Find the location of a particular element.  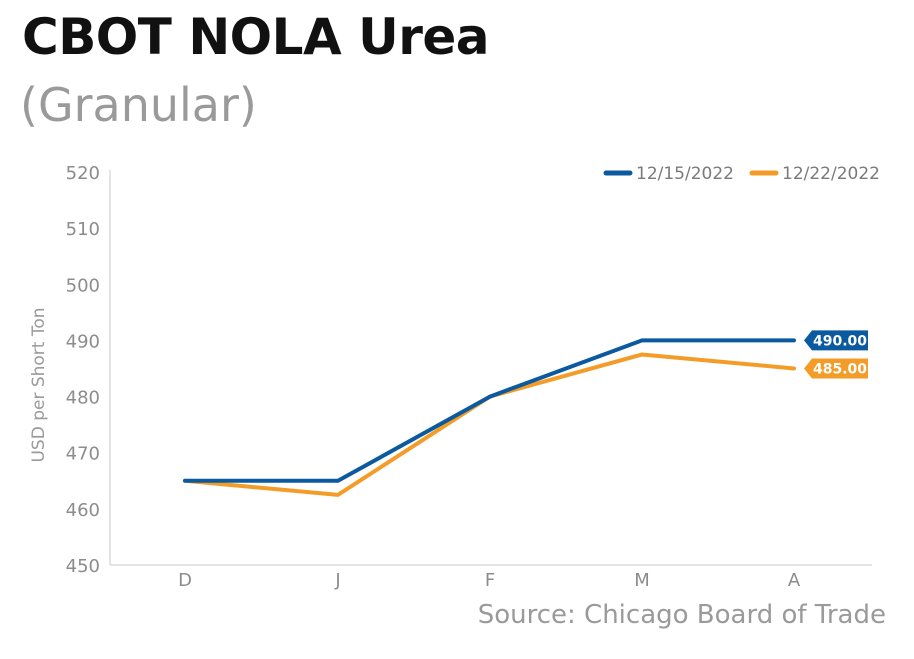

legend-item-2: 12/22/2022 is located at coordinates (814, 174).